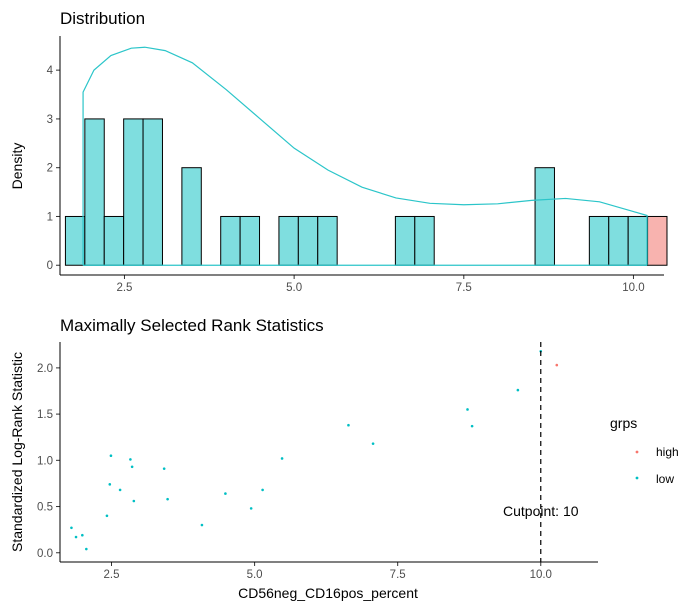  Describe the element at coordinates (541, 511) in the screenshot. I see `cutpoint-label: Cutpoint: 10` at that location.